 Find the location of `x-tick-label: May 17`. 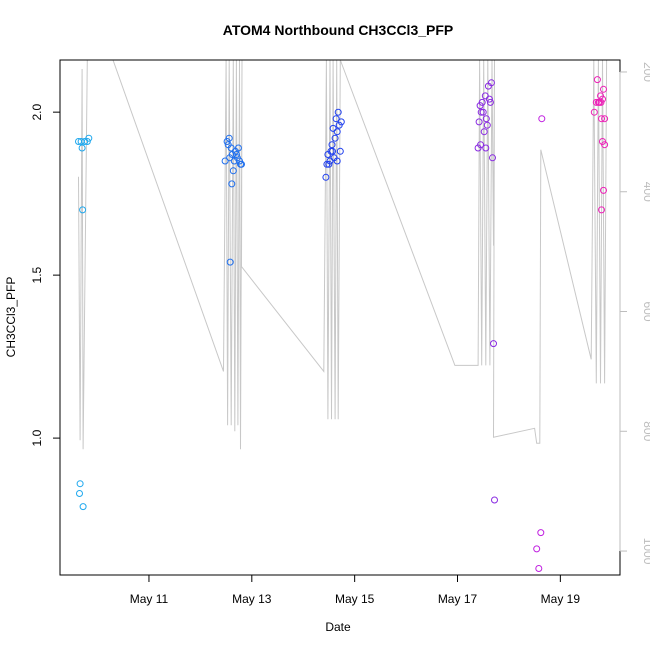

x-tick-label: May 17 is located at coordinates (458, 599).